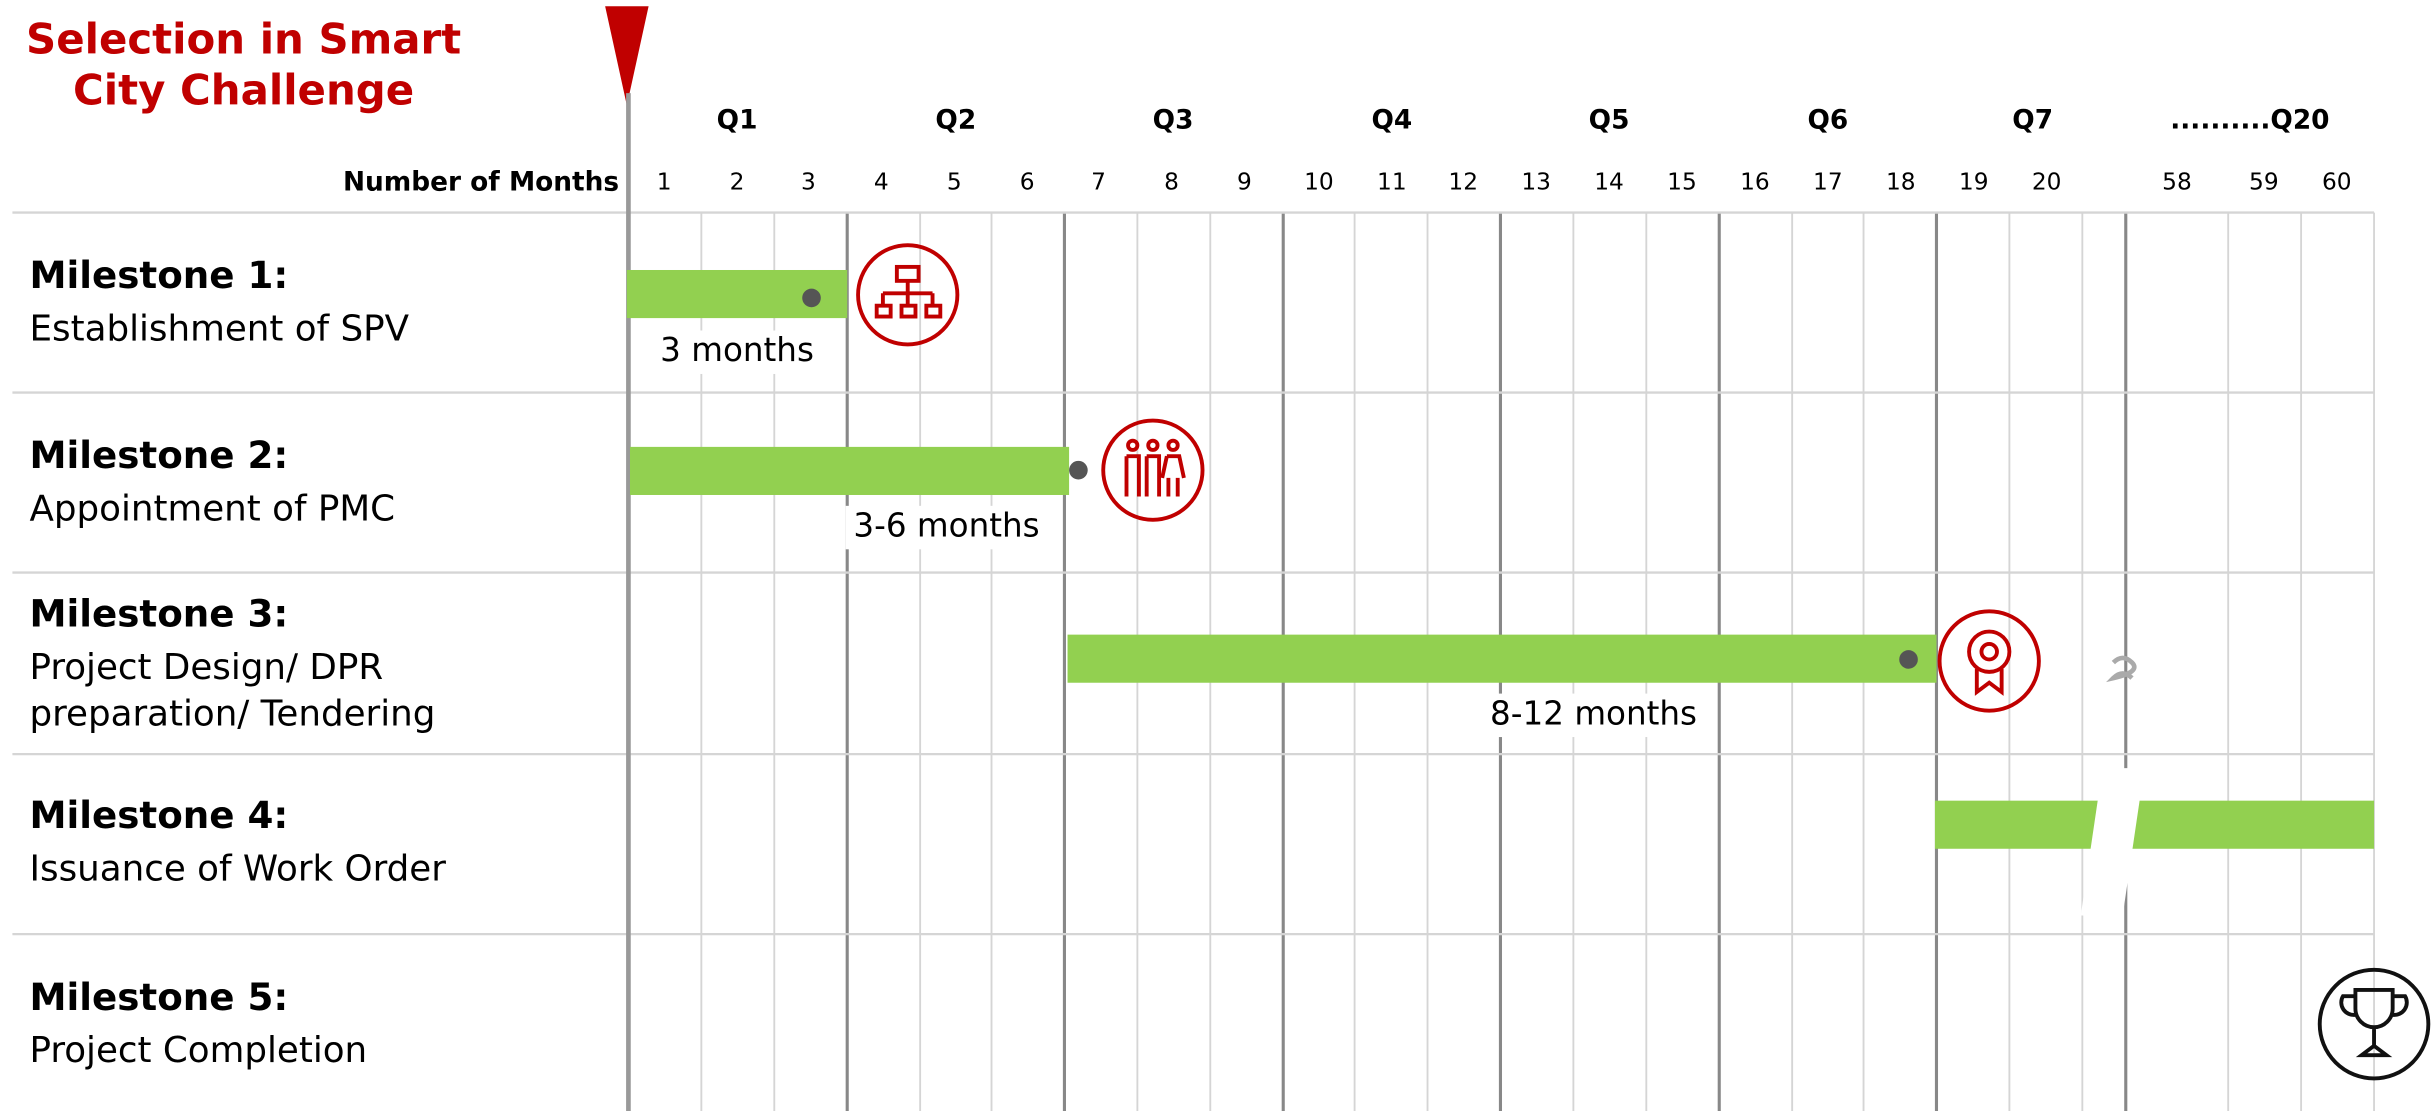 This screenshot has width=2433, height=1115. What do you see at coordinates (2177, 182) in the screenshot?
I see `month-label: 58` at bounding box center [2177, 182].